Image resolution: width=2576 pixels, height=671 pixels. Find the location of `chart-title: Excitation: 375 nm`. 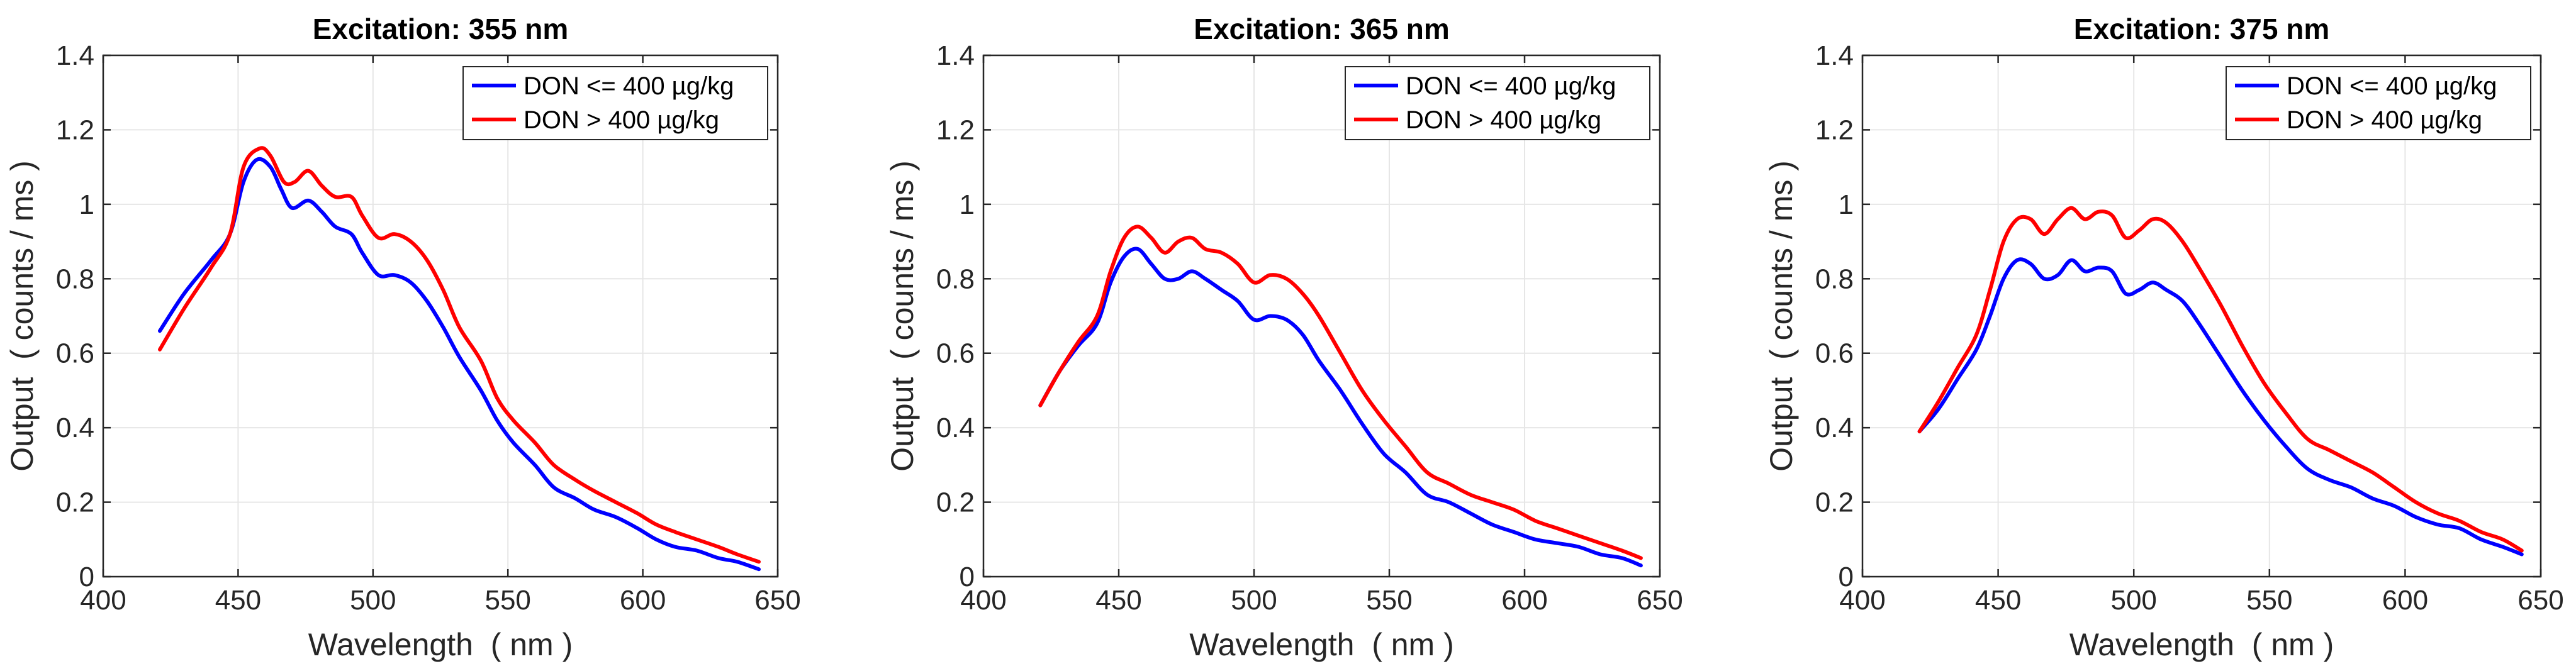

chart-title: Excitation: 375 nm is located at coordinates (2201, 29).